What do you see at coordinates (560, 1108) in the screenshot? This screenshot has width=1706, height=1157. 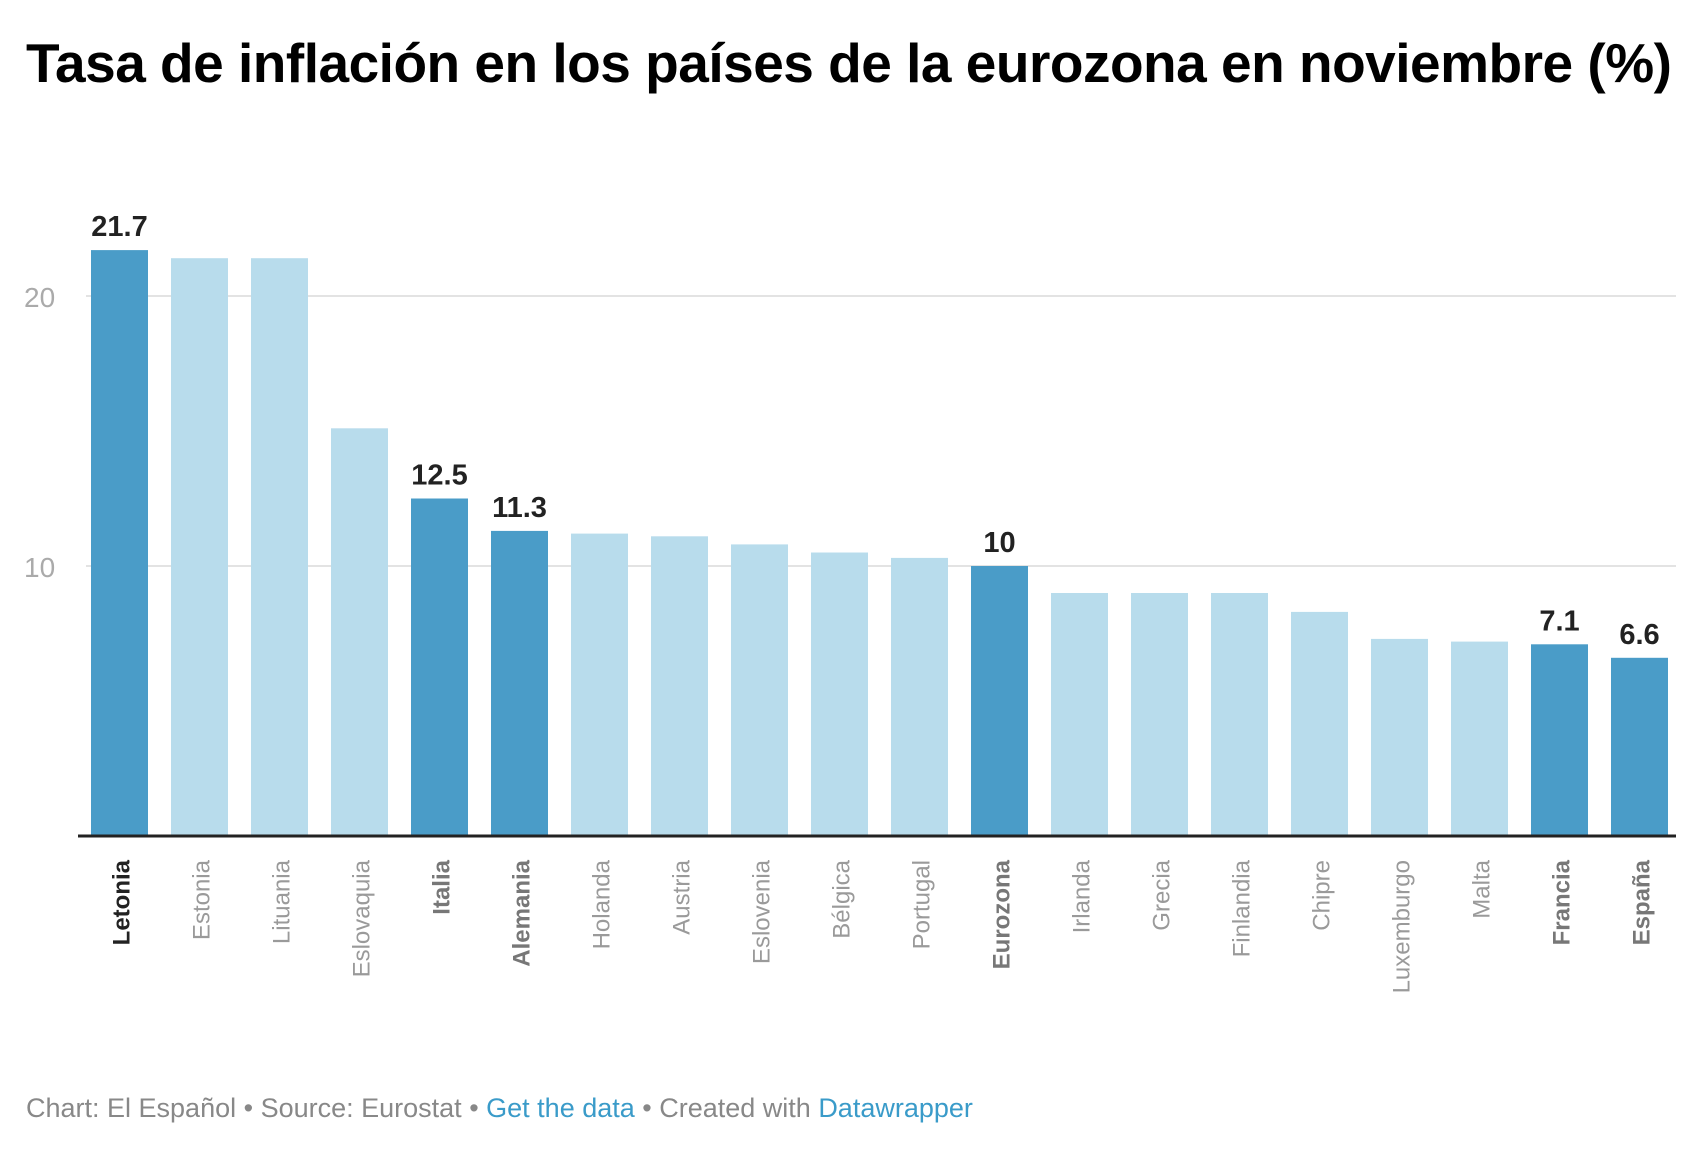 I see `get-the-data-link: Get the data` at bounding box center [560, 1108].